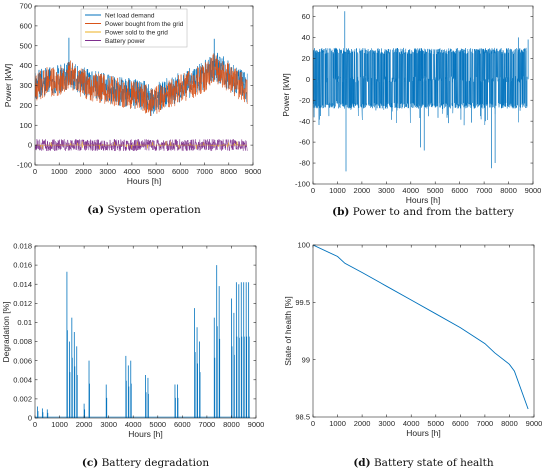 This screenshot has width=550, height=474. Describe the element at coordinates (154, 210) in the screenshot. I see `caption-text: System operation` at that location.